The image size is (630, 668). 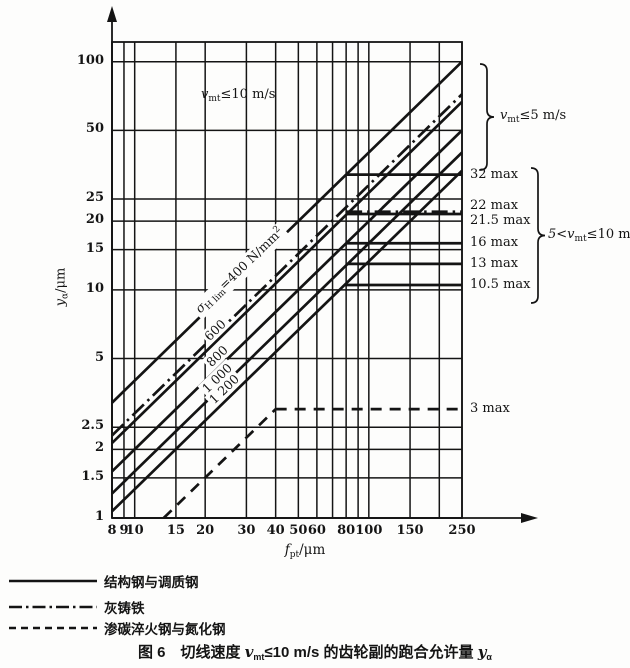 I want to click on legend-line-dashed-icon, so click(x=53, y=628).